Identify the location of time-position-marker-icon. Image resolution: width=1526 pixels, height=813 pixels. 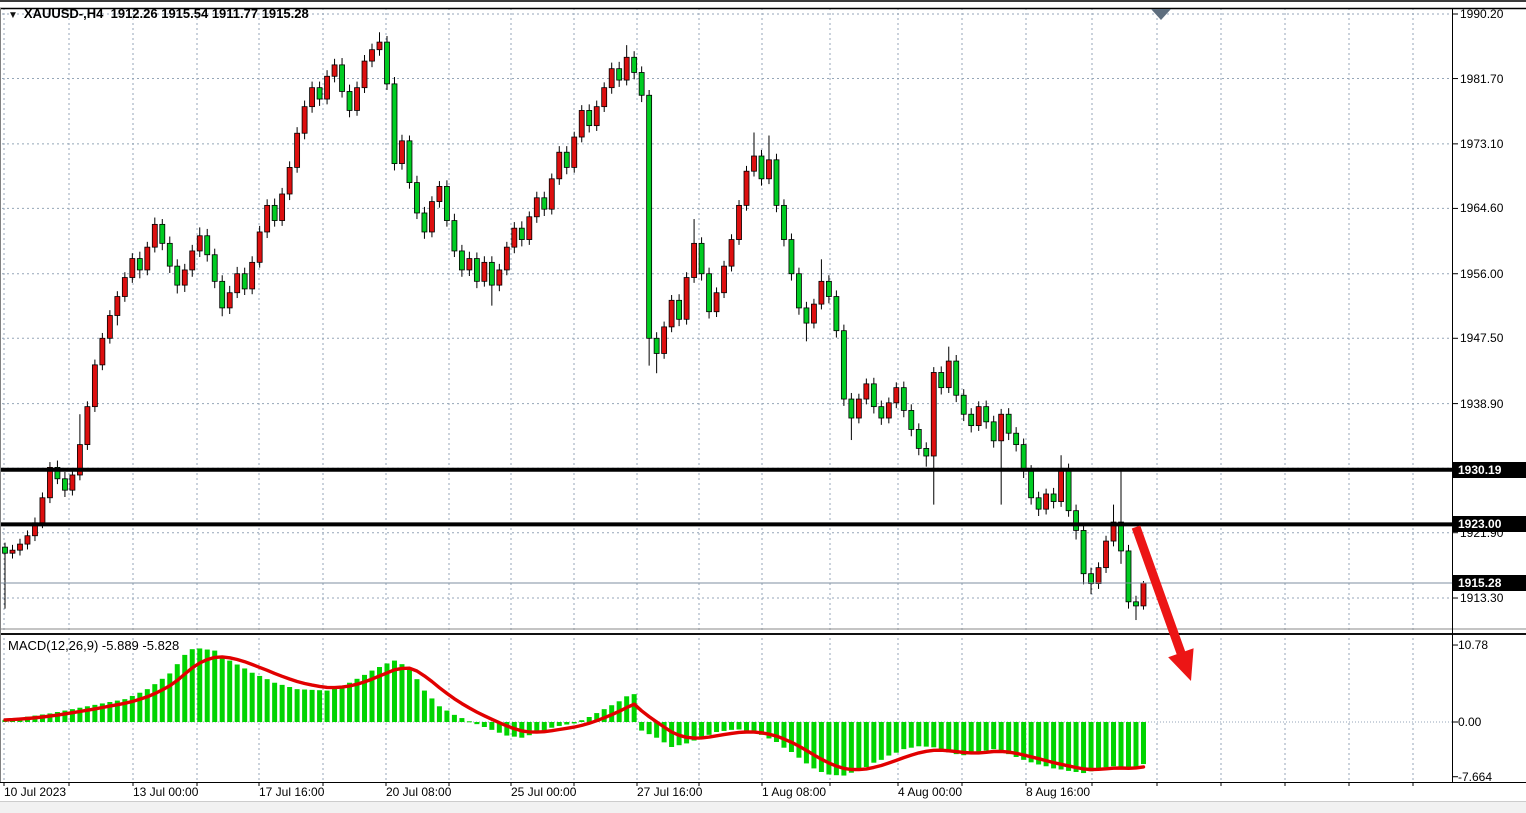
(1161, 14).